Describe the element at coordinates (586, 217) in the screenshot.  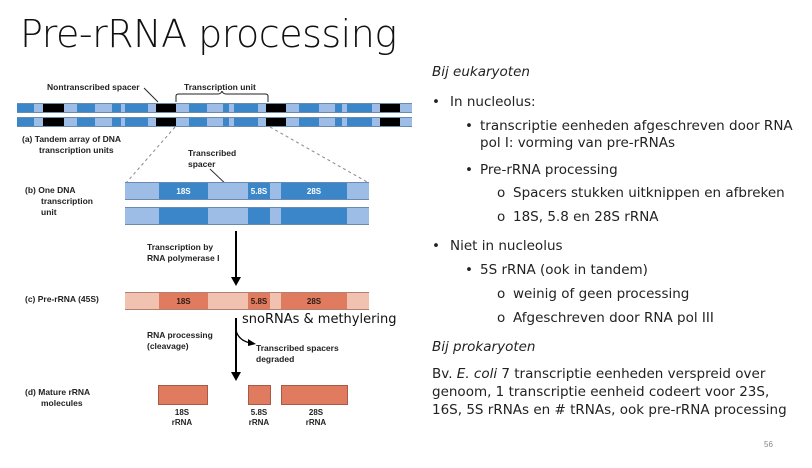
I see `item-rrna-types: 18S, 5.8 en 28S rRNA` at that location.